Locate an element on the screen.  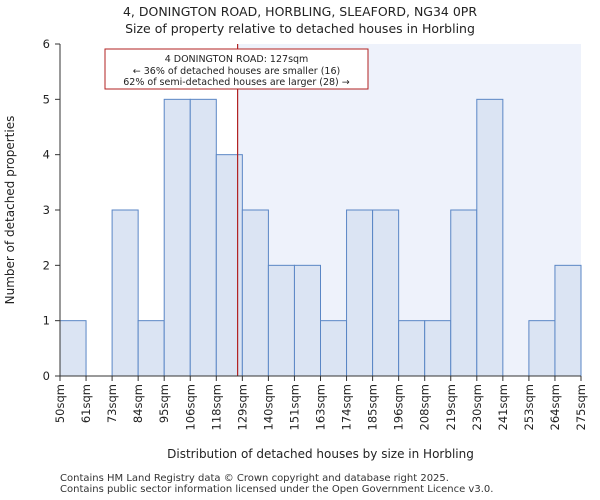
bar-196sqm is located at coordinates (412, 348).